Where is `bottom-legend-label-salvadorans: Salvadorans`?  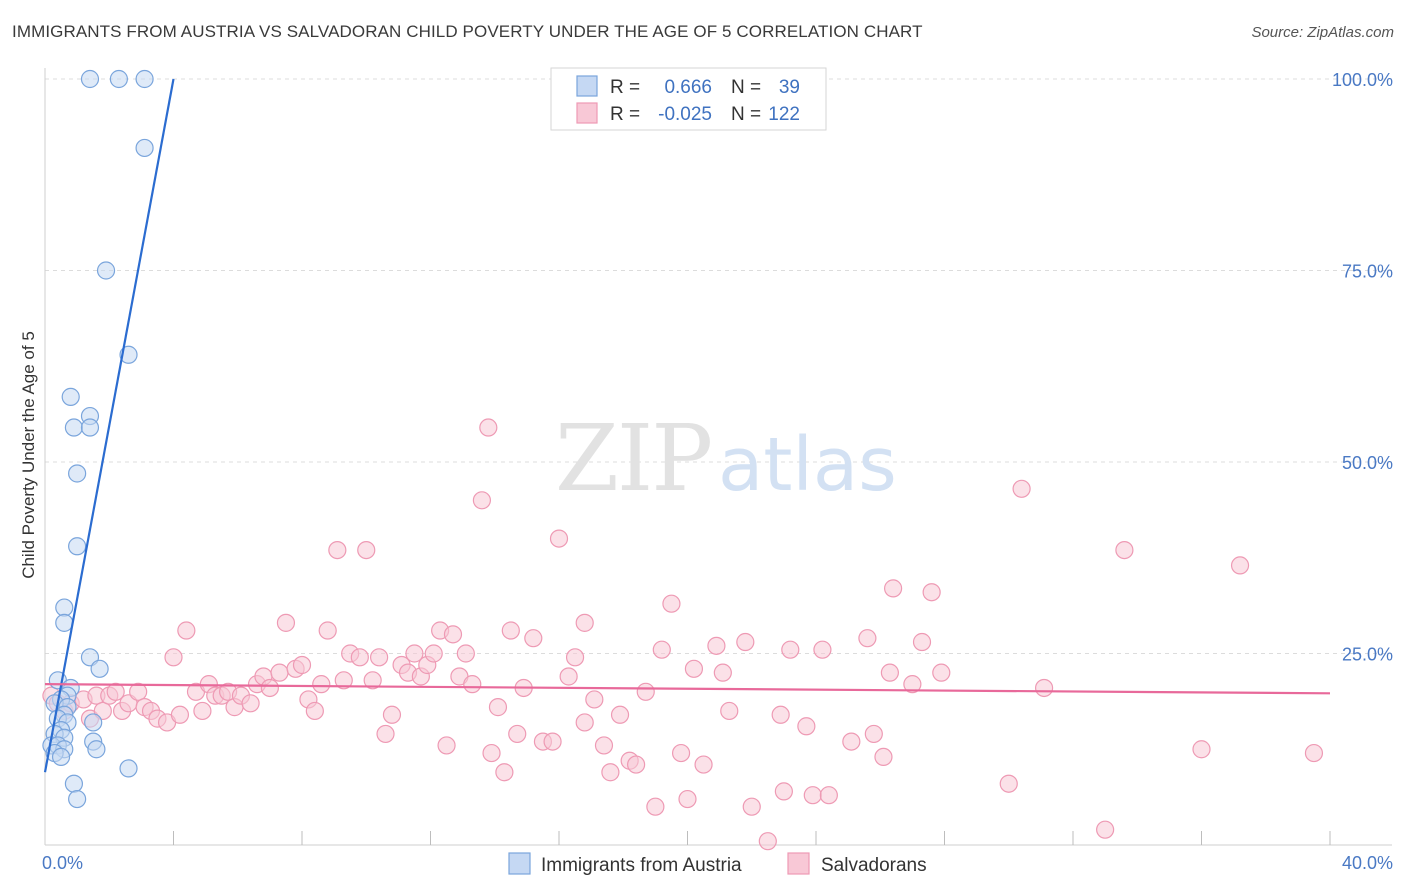
bottom-legend-label-salvadorans: Salvadorans is located at coordinates (874, 865).